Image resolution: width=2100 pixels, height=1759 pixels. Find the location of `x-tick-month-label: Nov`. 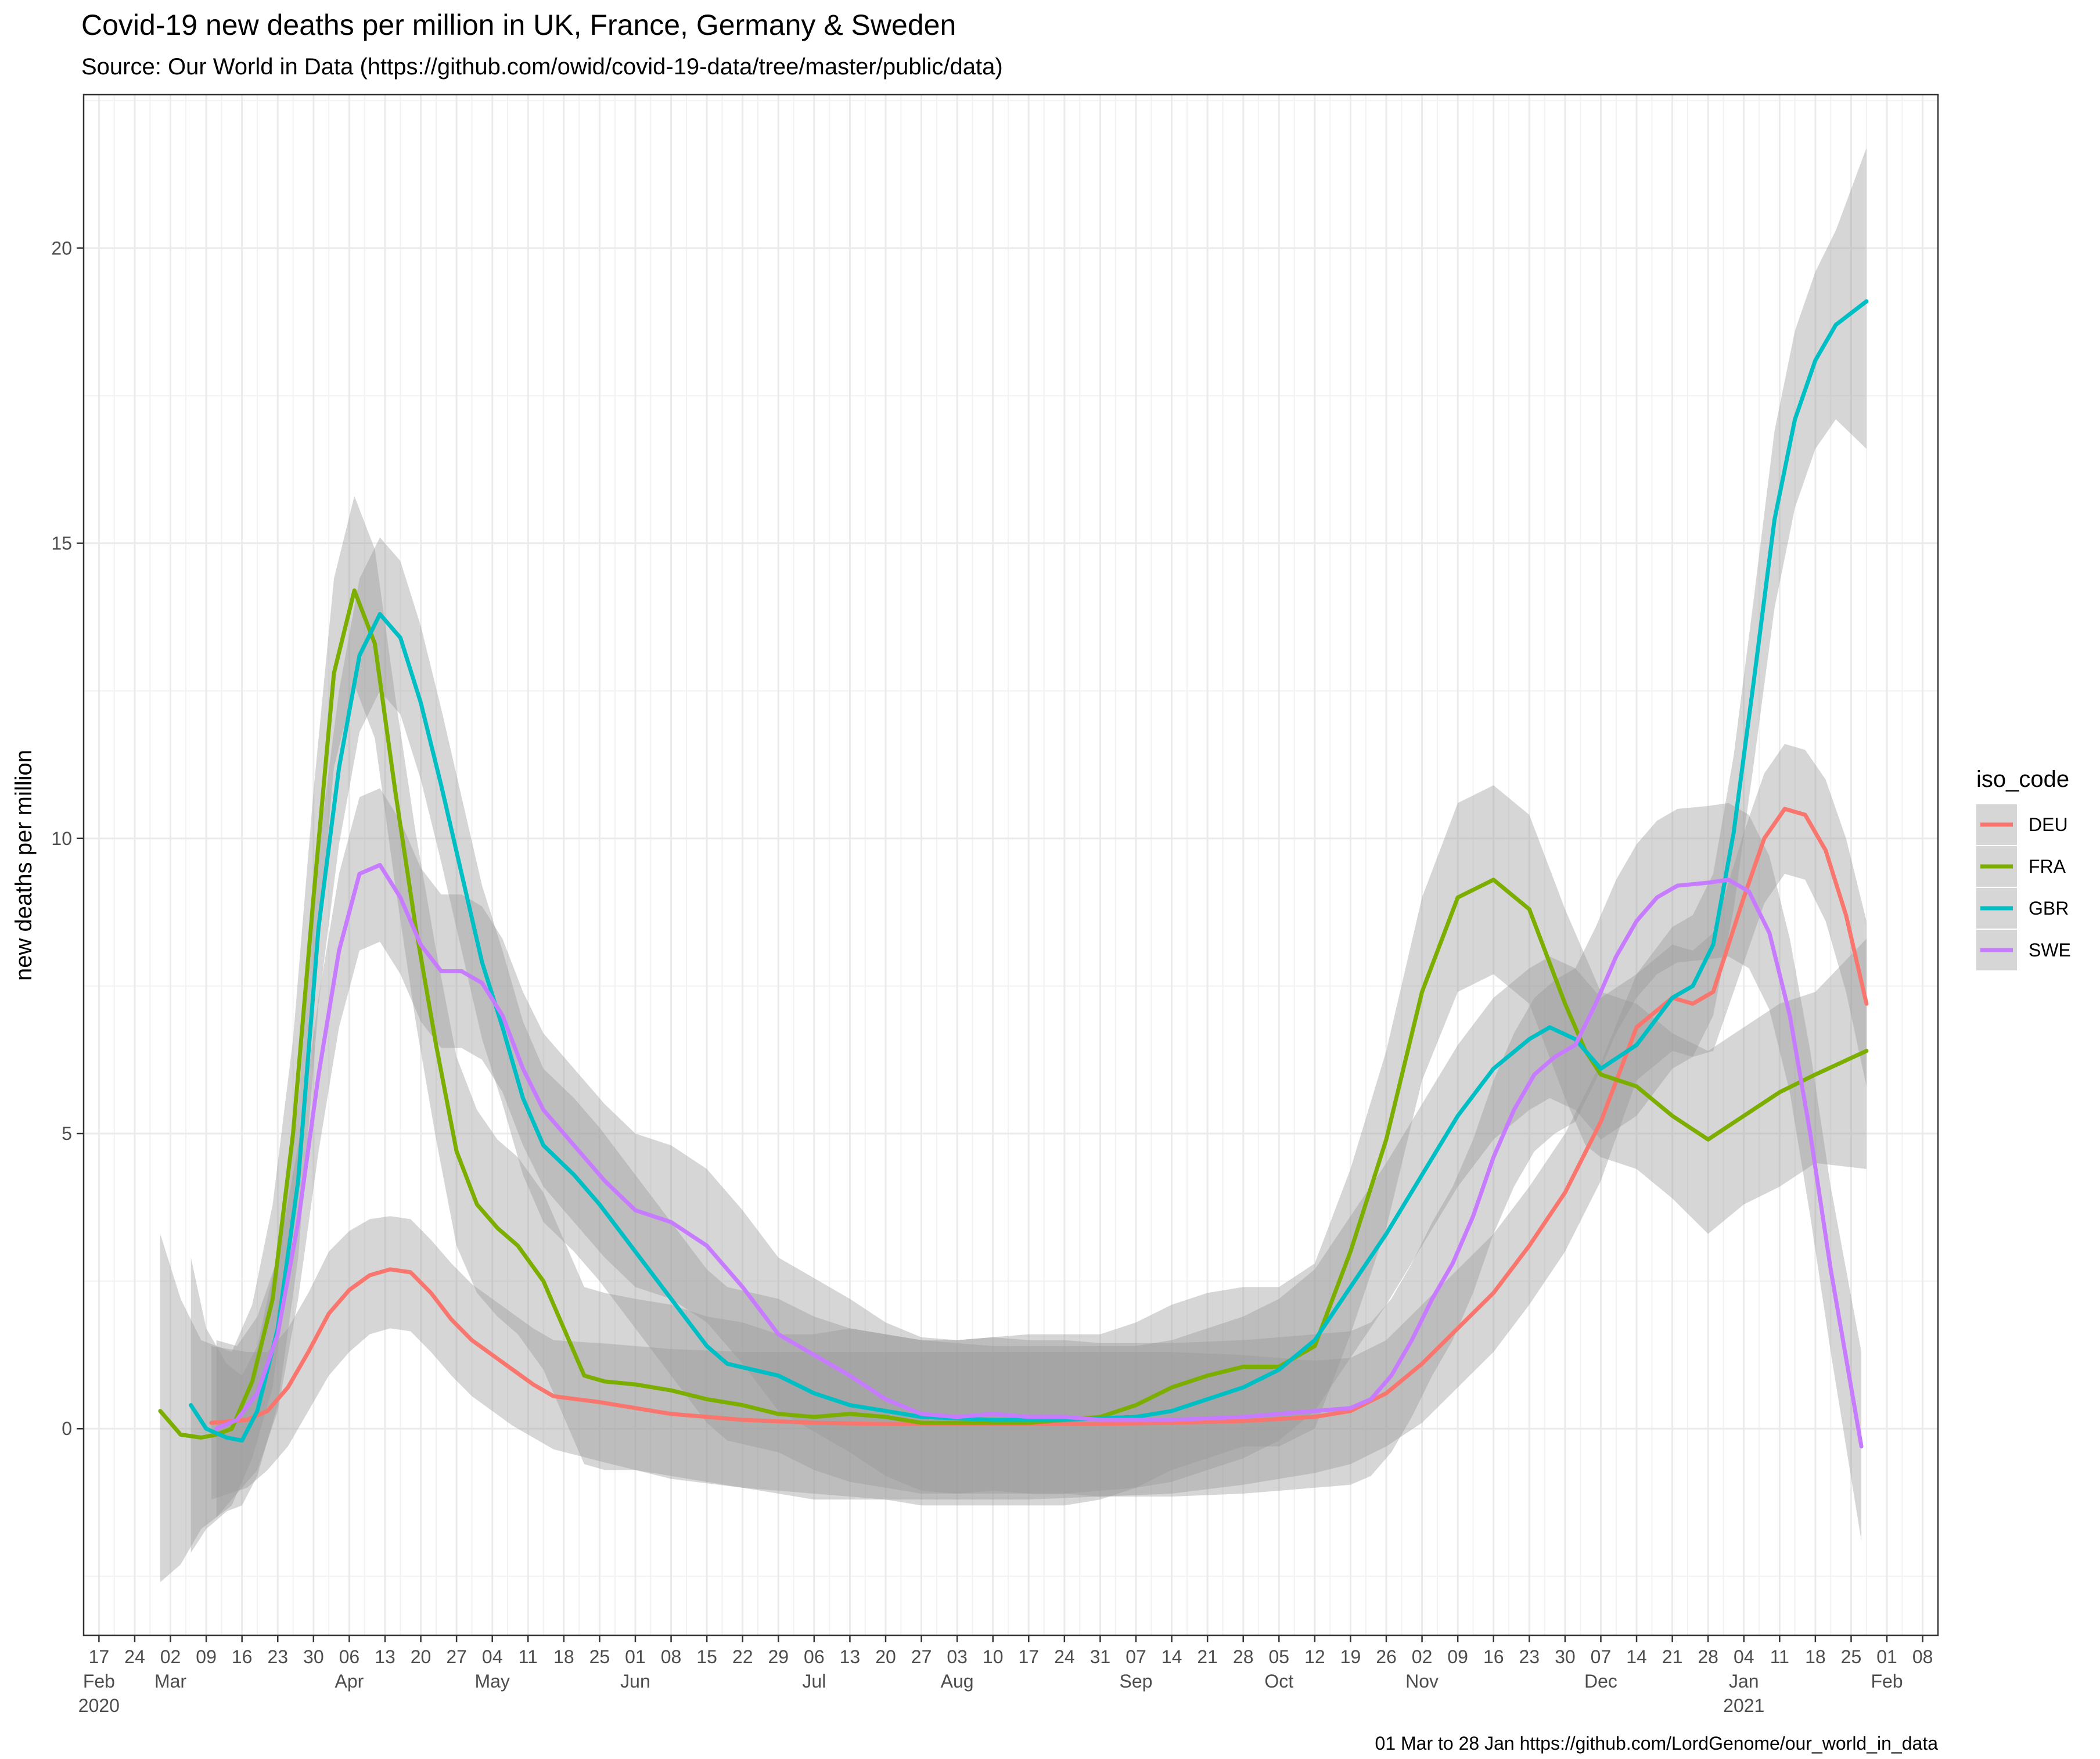

x-tick-month-label: Nov is located at coordinates (1422, 1681).